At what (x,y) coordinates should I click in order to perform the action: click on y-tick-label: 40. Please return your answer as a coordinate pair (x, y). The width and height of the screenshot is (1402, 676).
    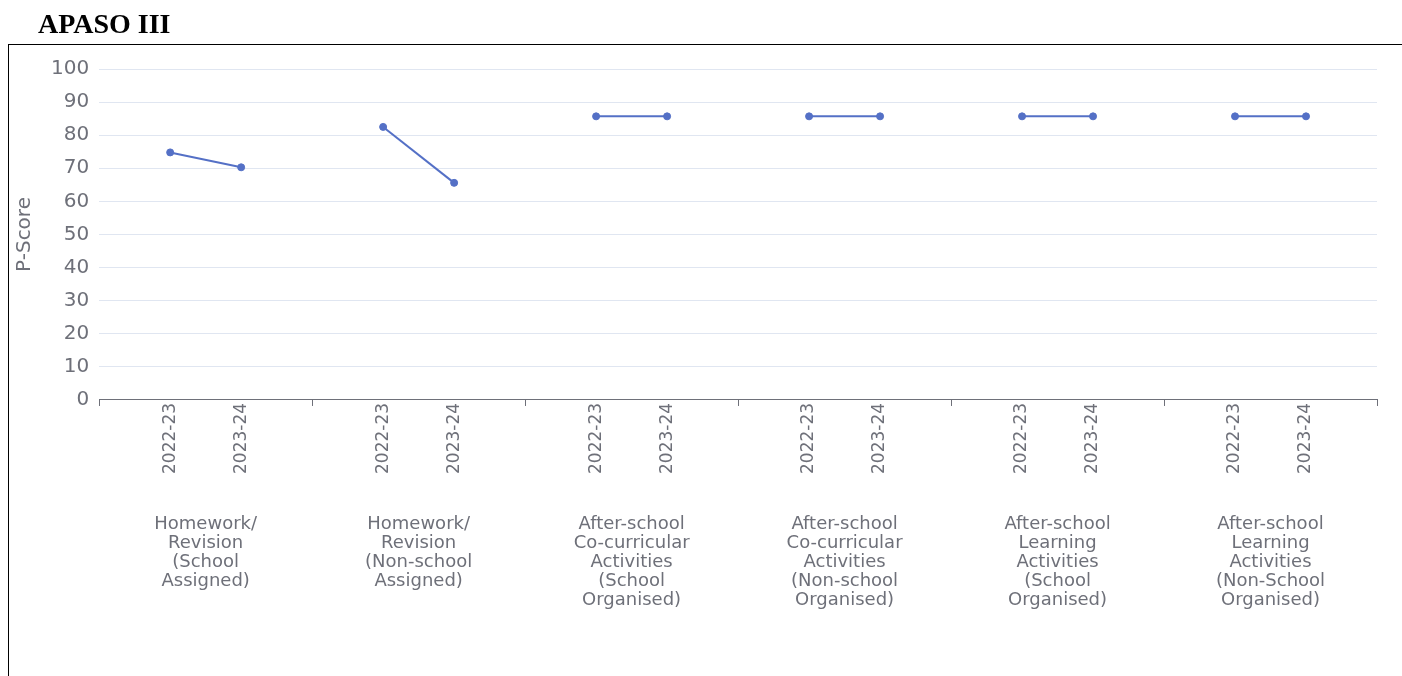
    Looking at the image, I should click on (76, 265).